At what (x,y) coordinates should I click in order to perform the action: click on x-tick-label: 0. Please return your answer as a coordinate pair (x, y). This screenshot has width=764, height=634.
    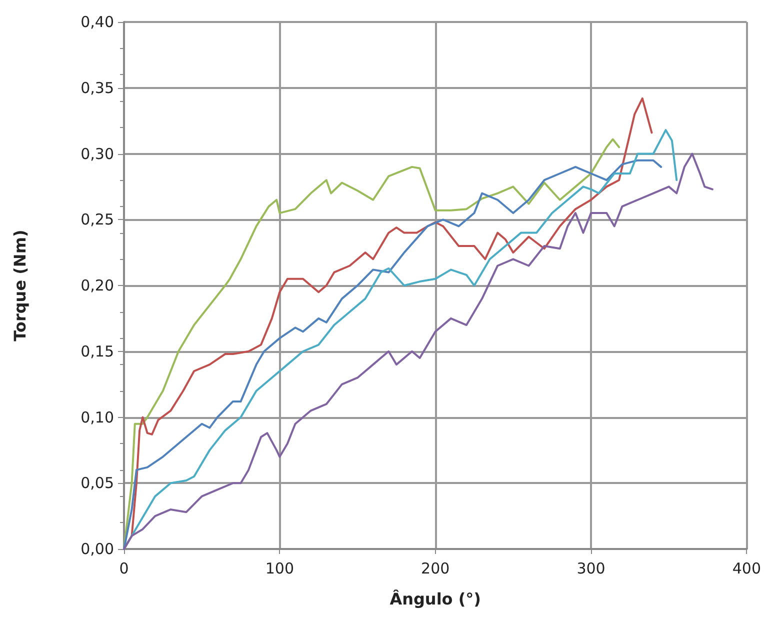
    Looking at the image, I should click on (124, 569).